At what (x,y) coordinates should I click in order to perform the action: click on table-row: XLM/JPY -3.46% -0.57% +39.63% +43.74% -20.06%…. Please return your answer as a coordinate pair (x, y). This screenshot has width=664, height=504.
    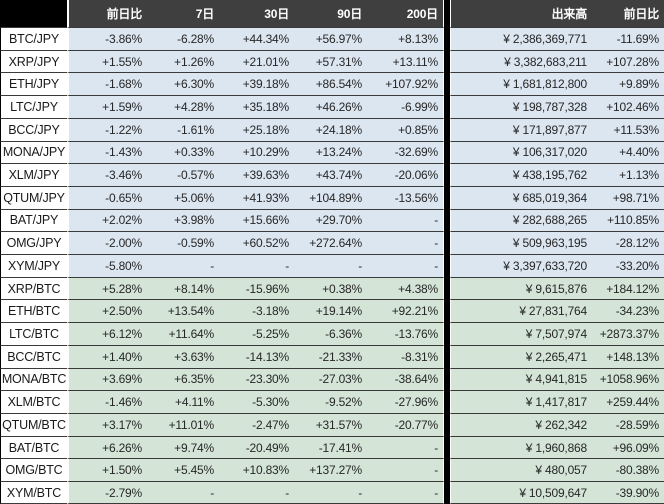
    Looking at the image, I should click on (332, 174).